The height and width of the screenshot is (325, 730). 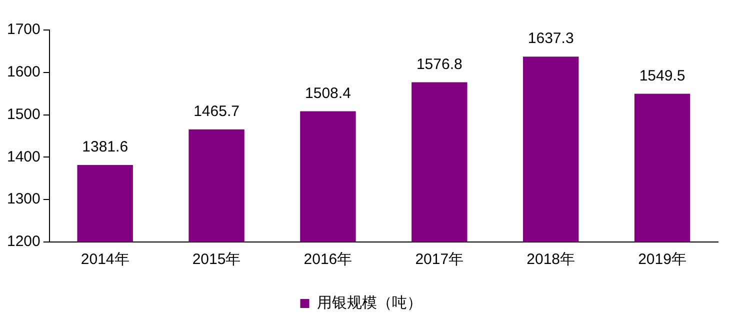 I want to click on data-label: 1465.7, so click(x=217, y=111).